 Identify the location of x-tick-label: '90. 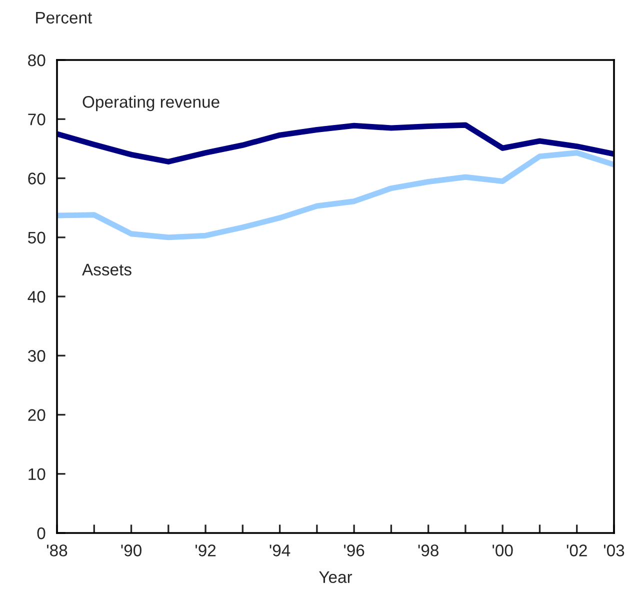
(131, 550).